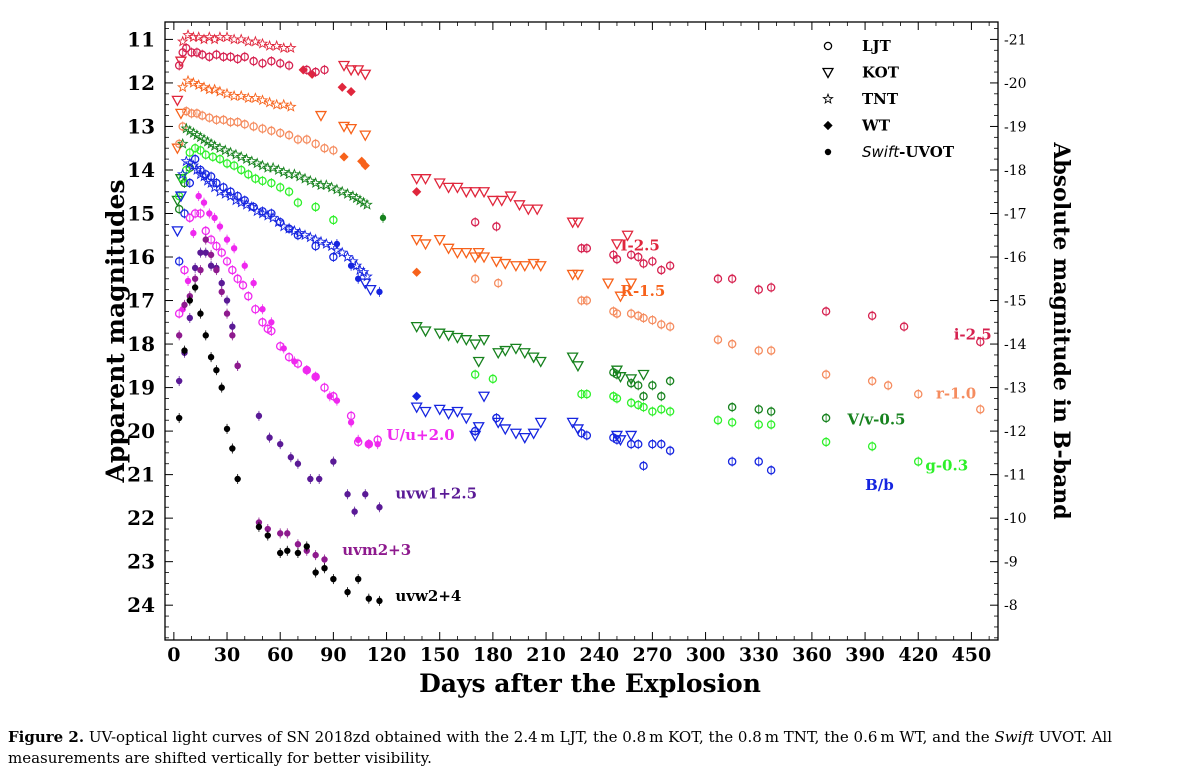 The width and height of the screenshot is (1181, 783). I want to click on y-axis-label: Apparent magnitudes, so click(115, 331).